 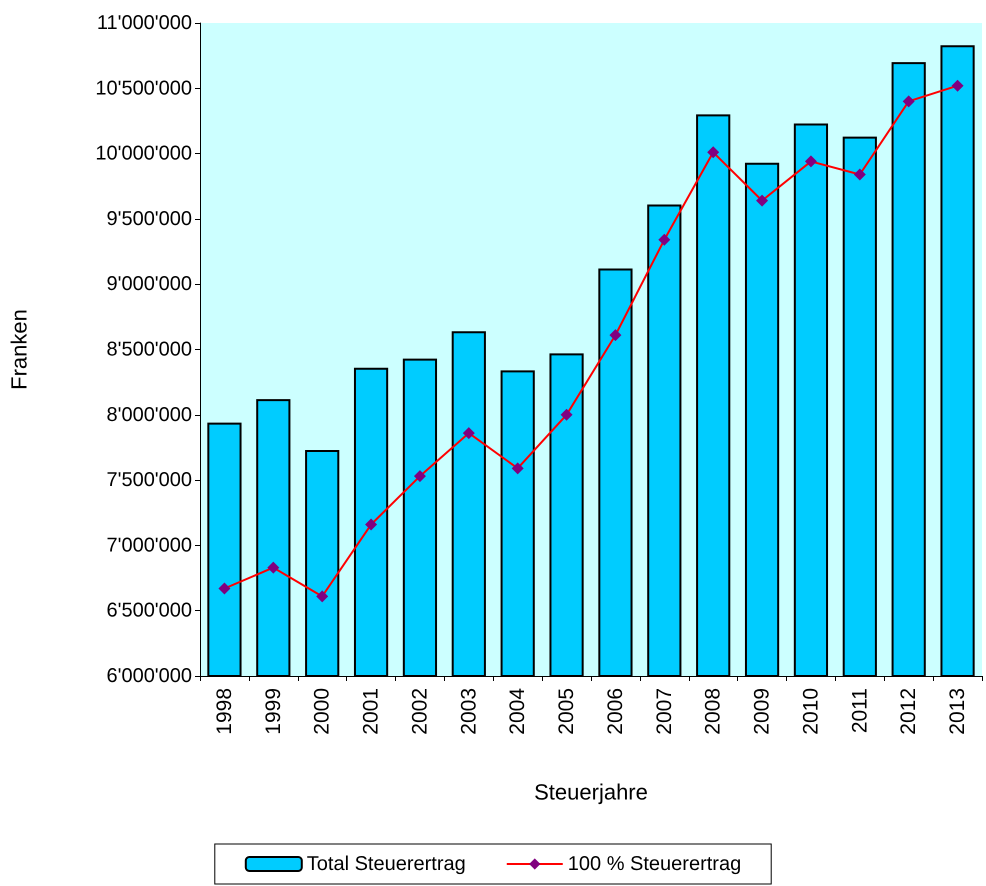 I want to click on x-tick-label: 2011, so click(x=860, y=711).